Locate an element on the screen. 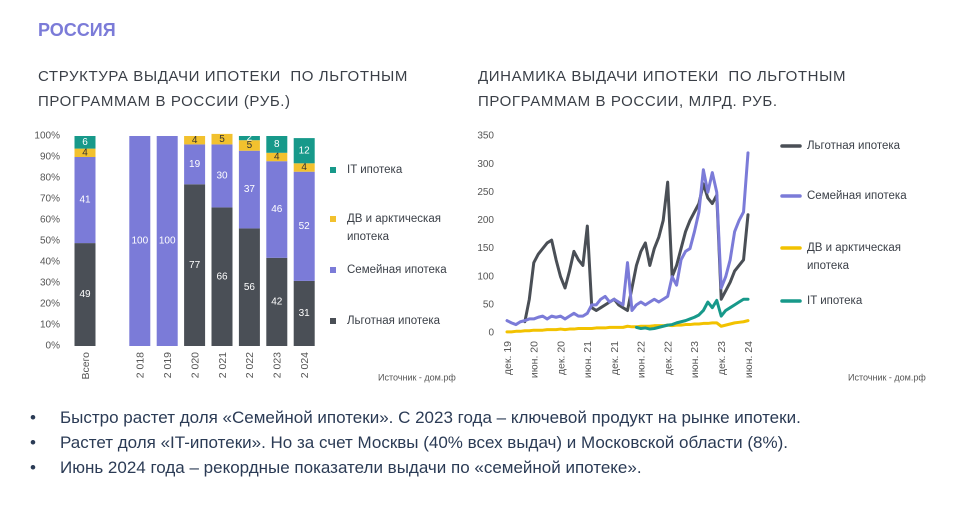 The image size is (957, 519). value-label: 46 is located at coordinates (277, 209).